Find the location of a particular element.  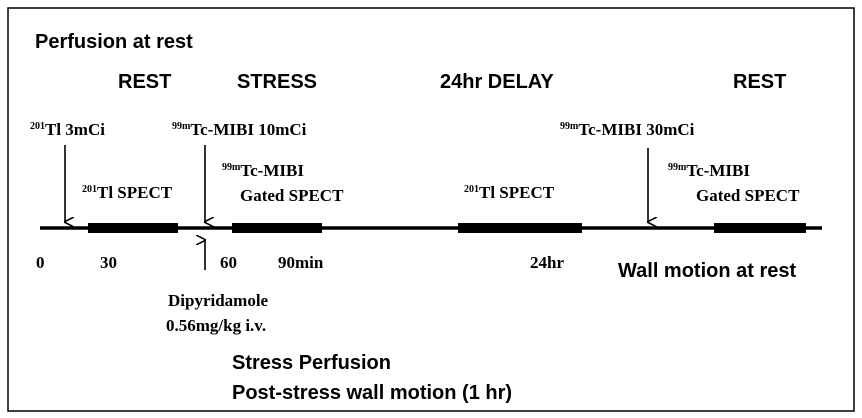

time-label: 30 is located at coordinates (108, 262).